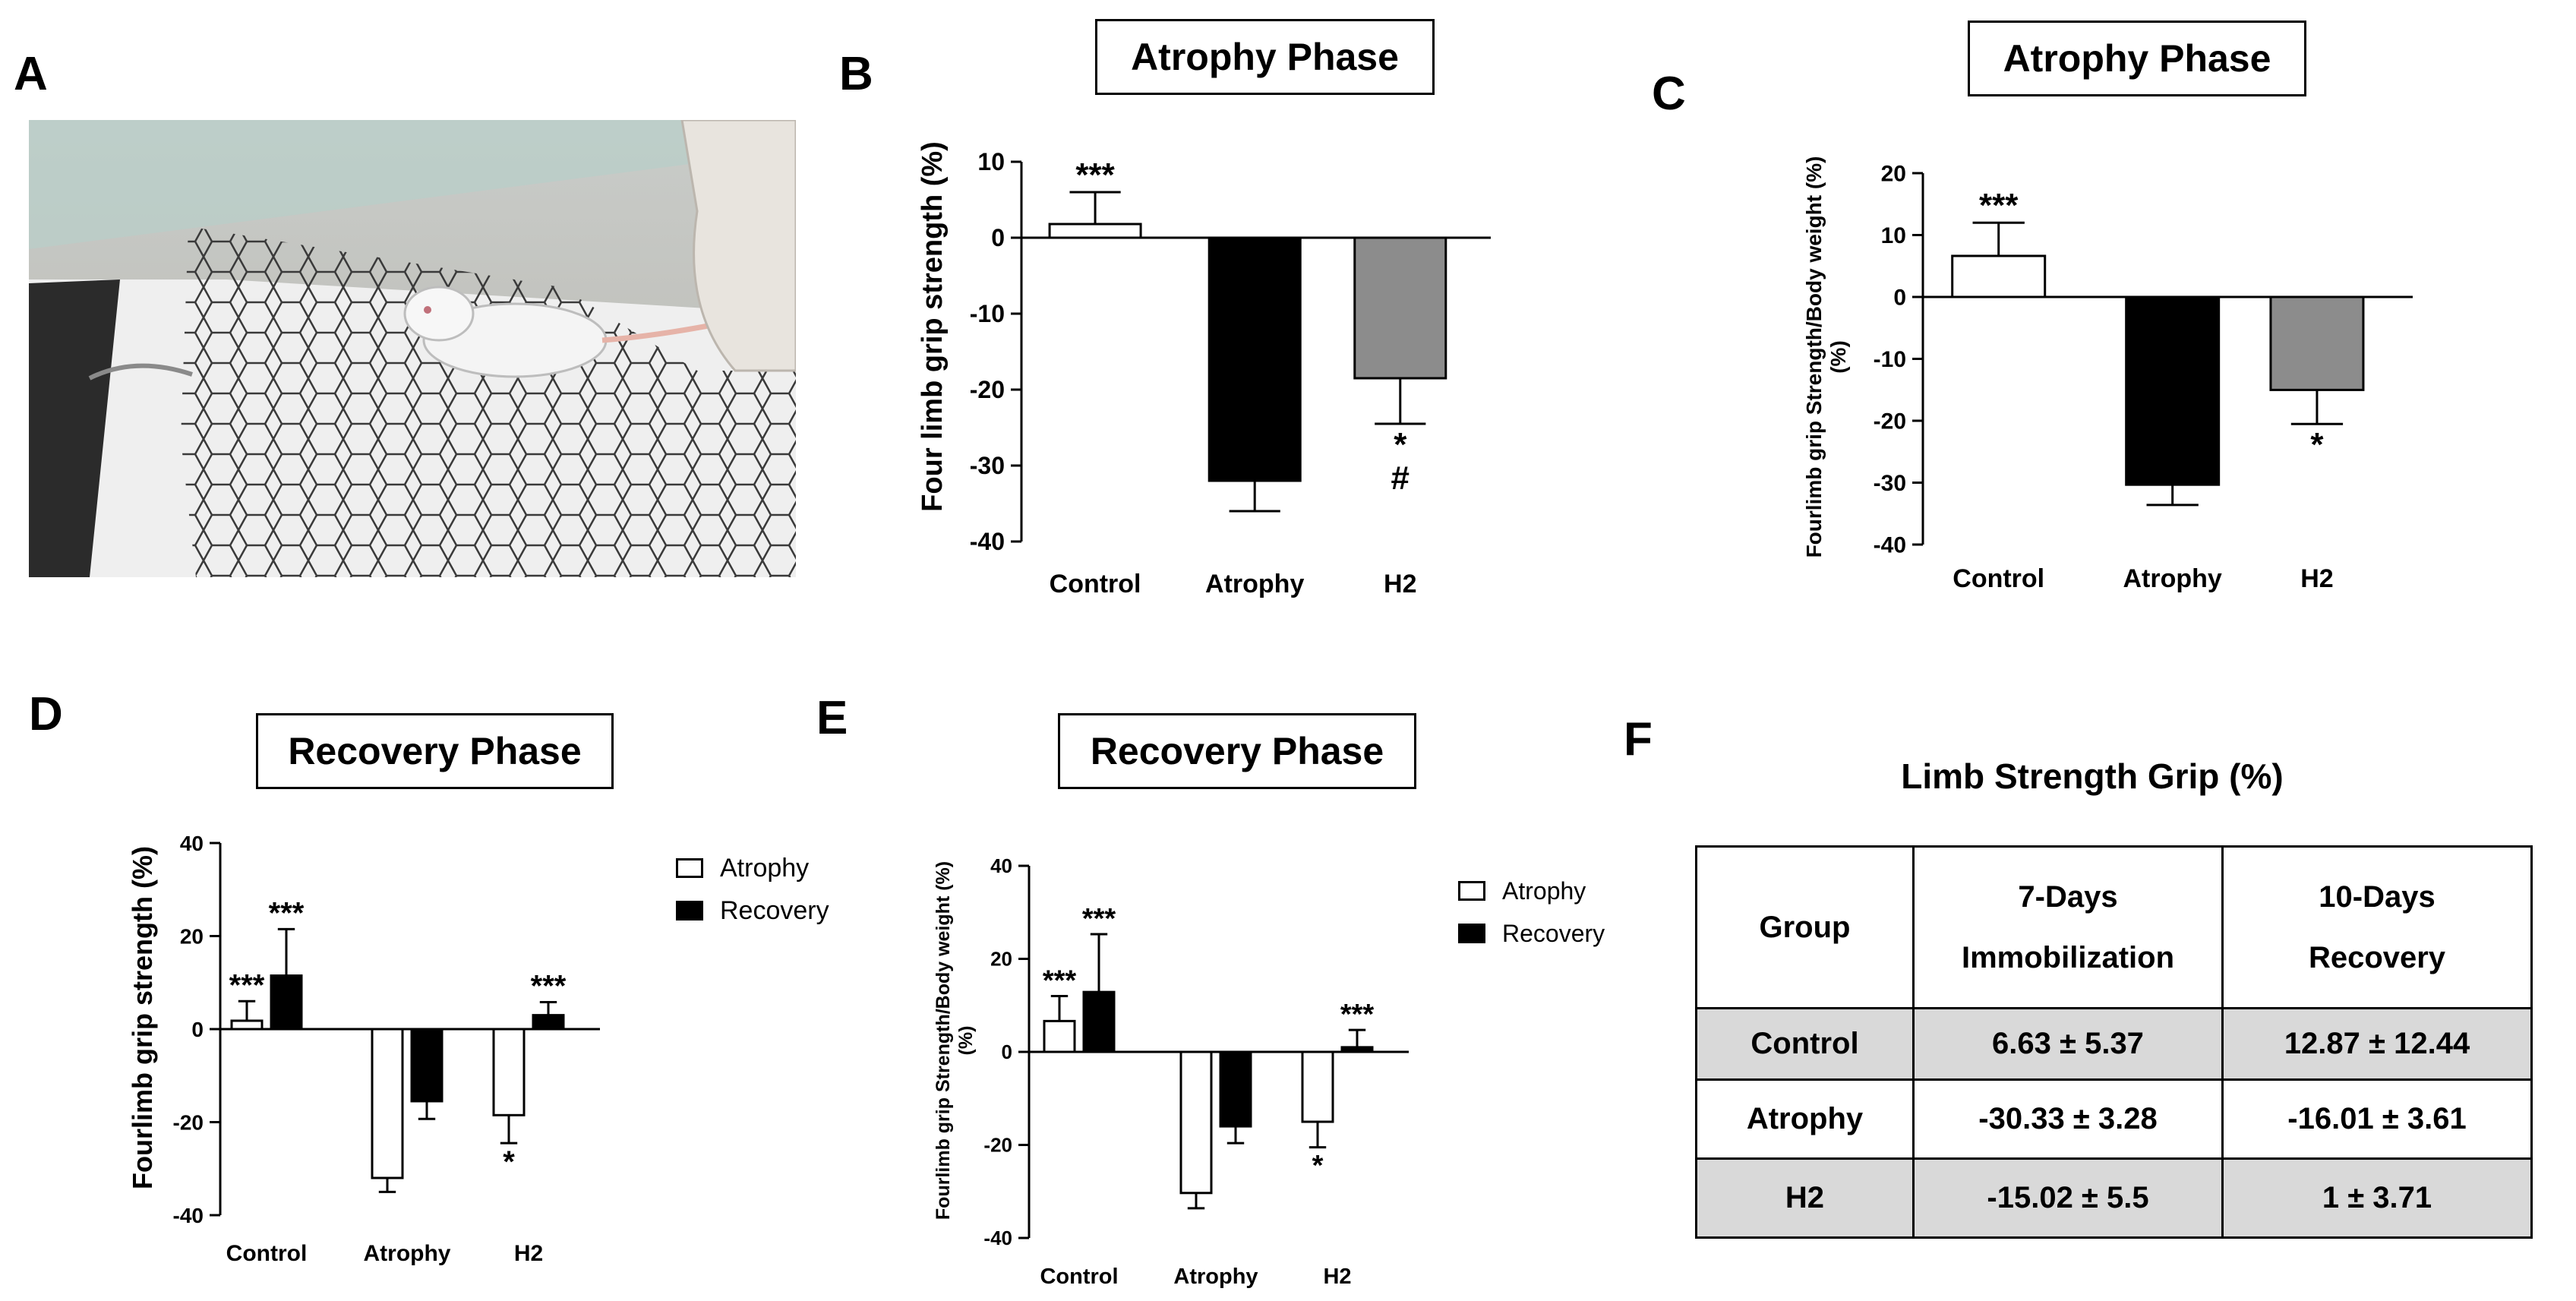 This screenshot has width=2576, height=1301. What do you see at coordinates (2068, 957) in the screenshot?
I see `header-immobilization-line2: Immobilization` at bounding box center [2068, 957].